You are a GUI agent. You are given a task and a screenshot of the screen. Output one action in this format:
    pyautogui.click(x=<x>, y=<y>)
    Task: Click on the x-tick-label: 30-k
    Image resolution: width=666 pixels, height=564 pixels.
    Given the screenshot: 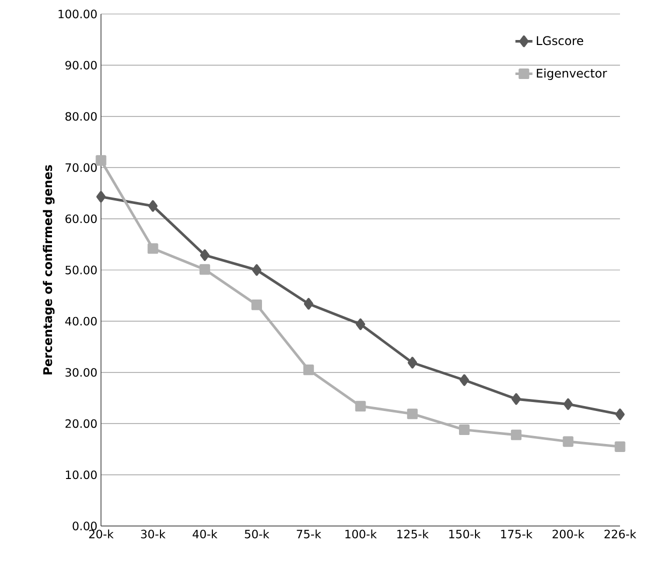 What is the action you would take?
    pyautogui.click(x=153, y=534)
    